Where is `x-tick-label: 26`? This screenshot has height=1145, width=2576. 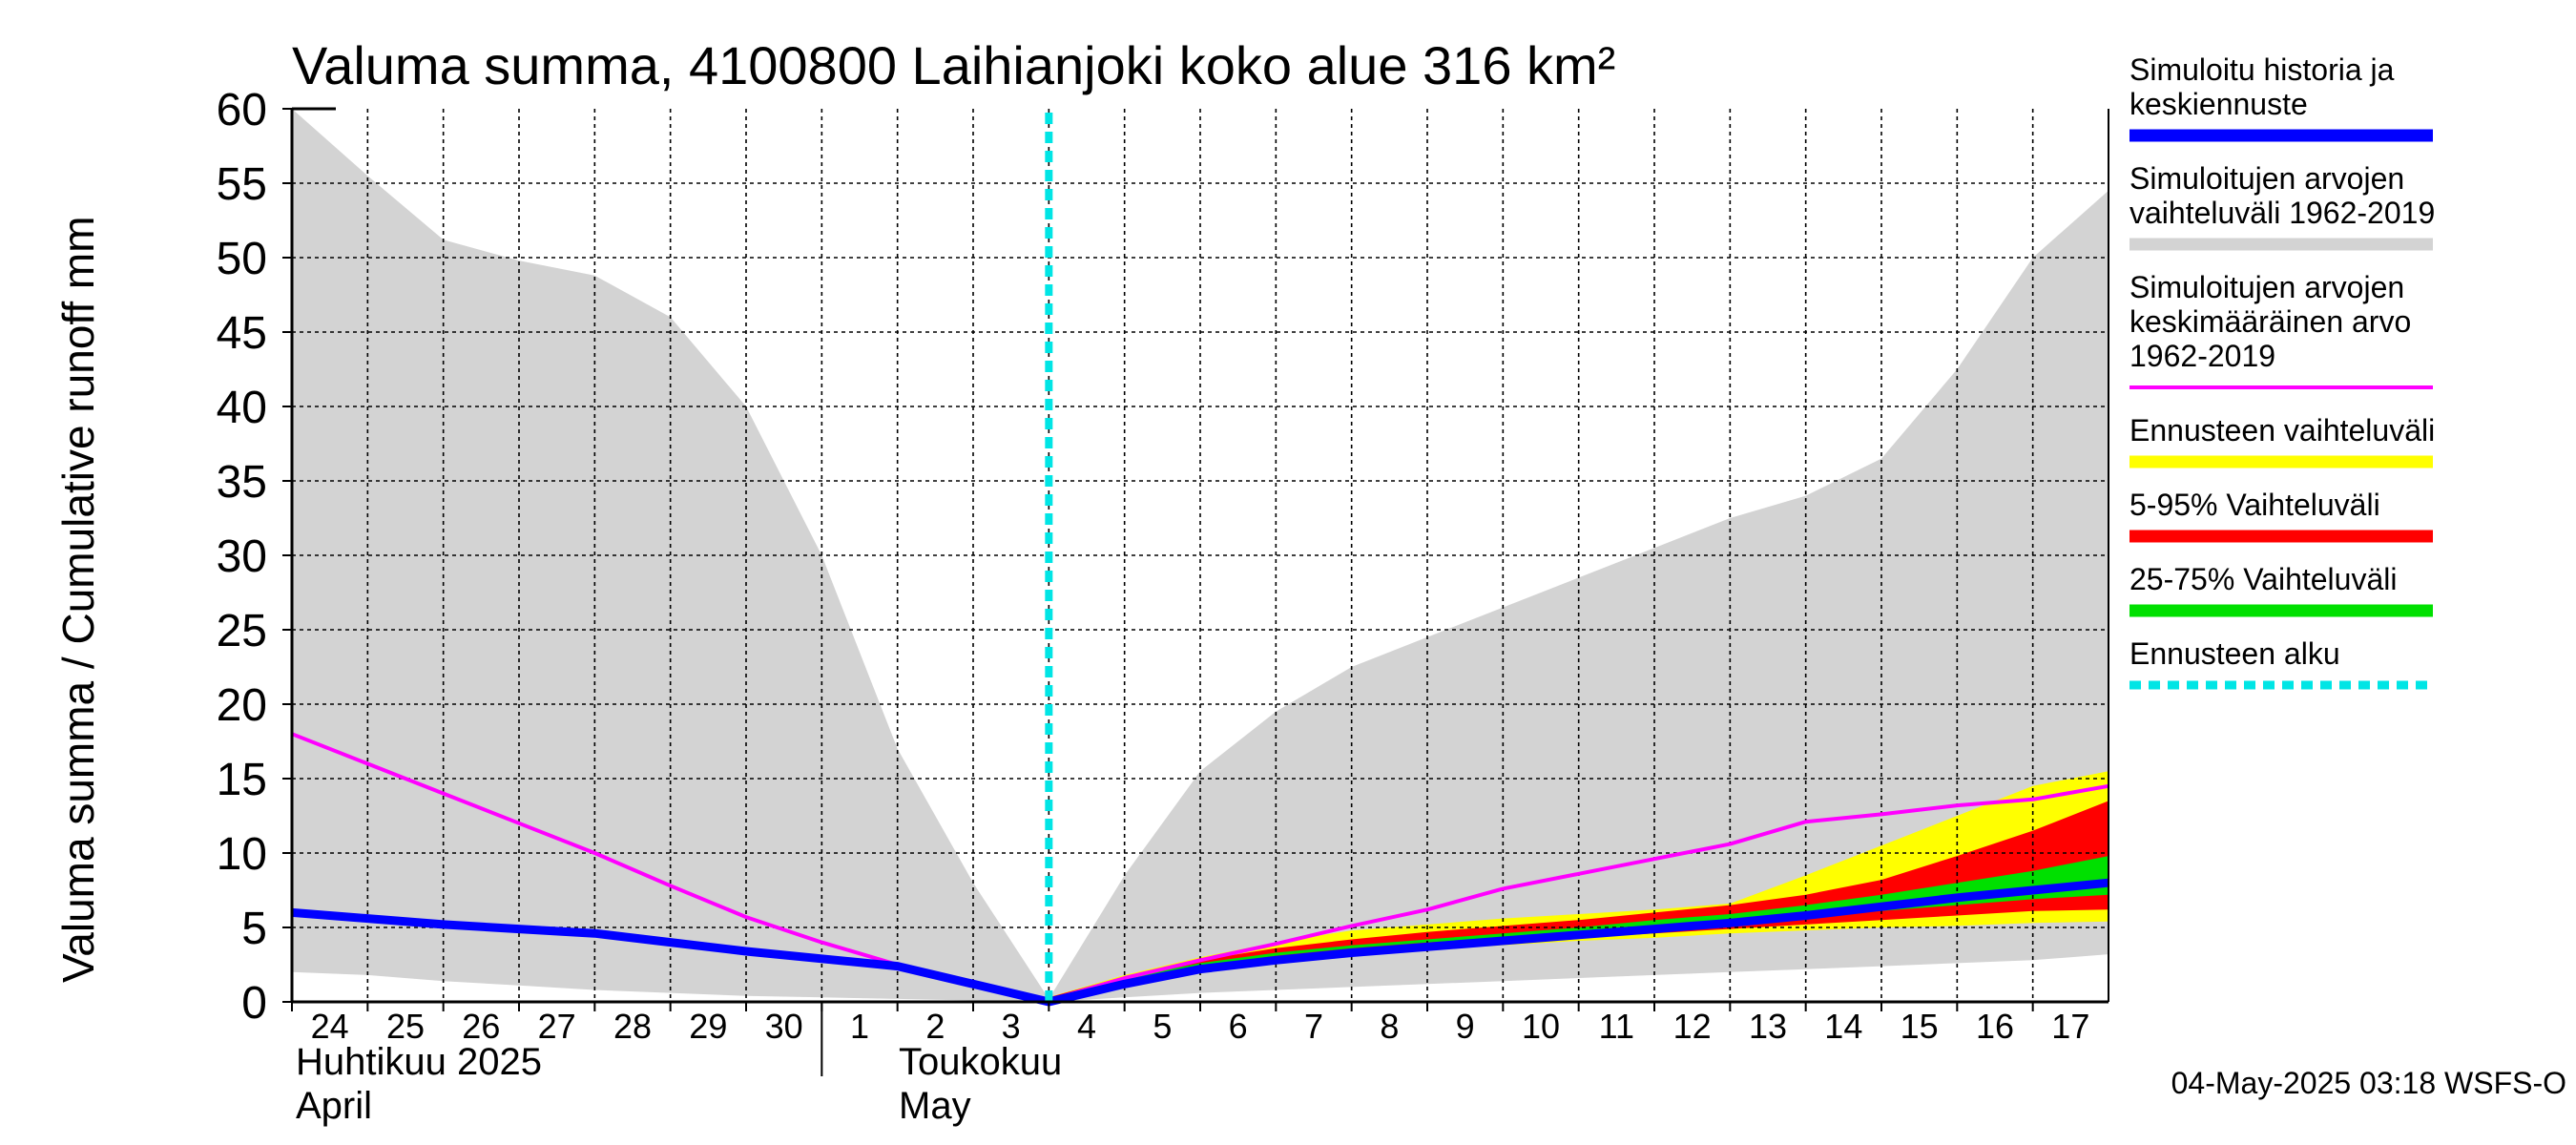
x-tick-label: 26 is located at coordinates (481, 1026).